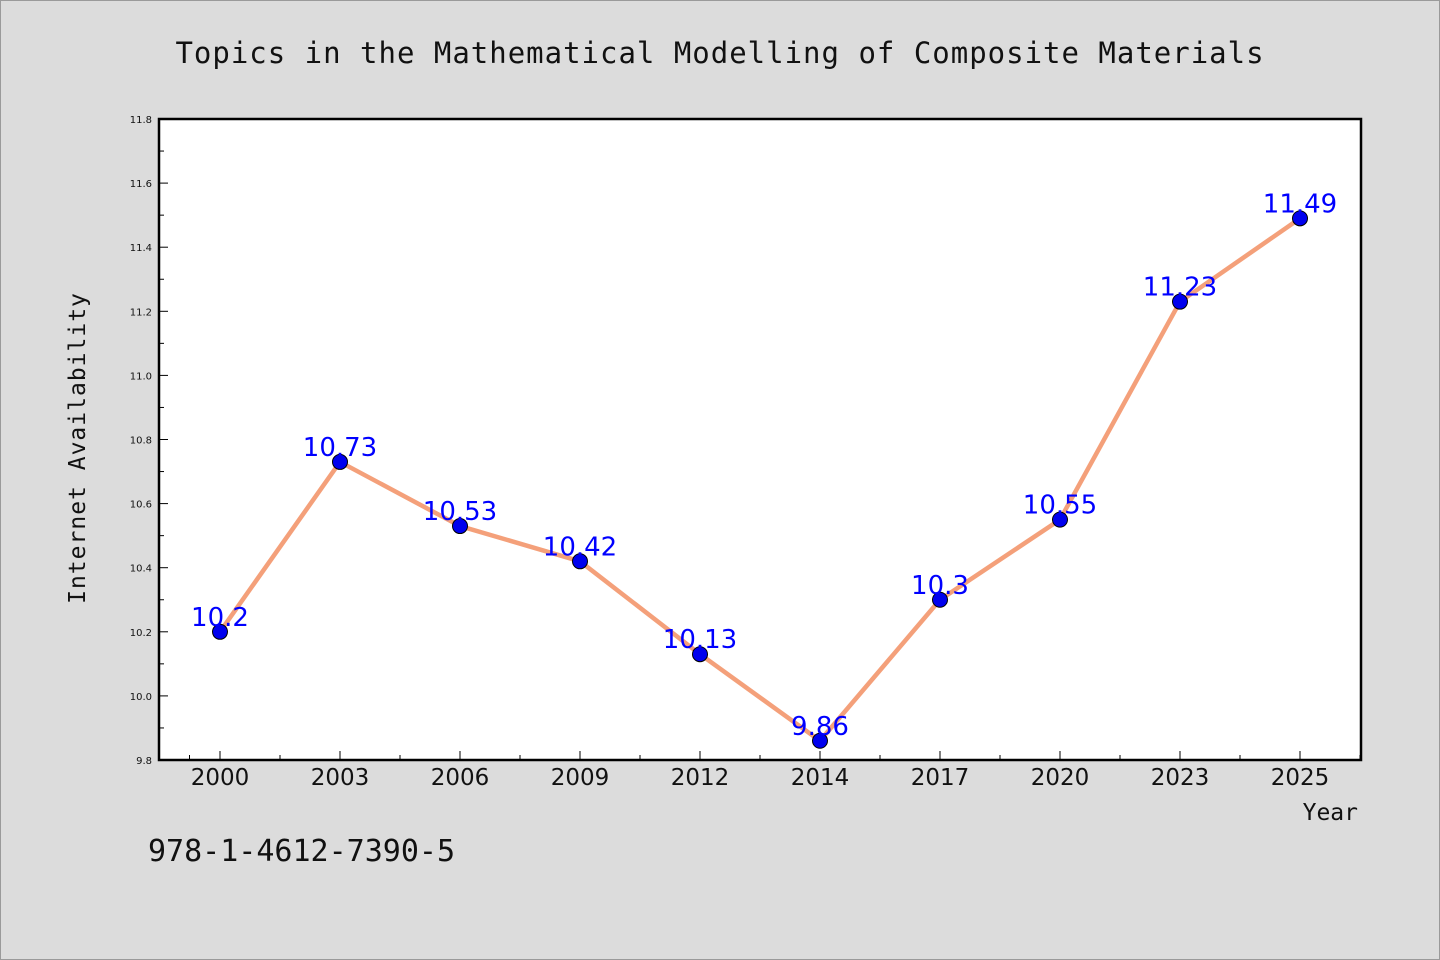 The width and height of the screenshot is (1440, 960). Describe the element at coordinates (580, 547) in the screenshot. I see `data-label: 10.42` at that location.